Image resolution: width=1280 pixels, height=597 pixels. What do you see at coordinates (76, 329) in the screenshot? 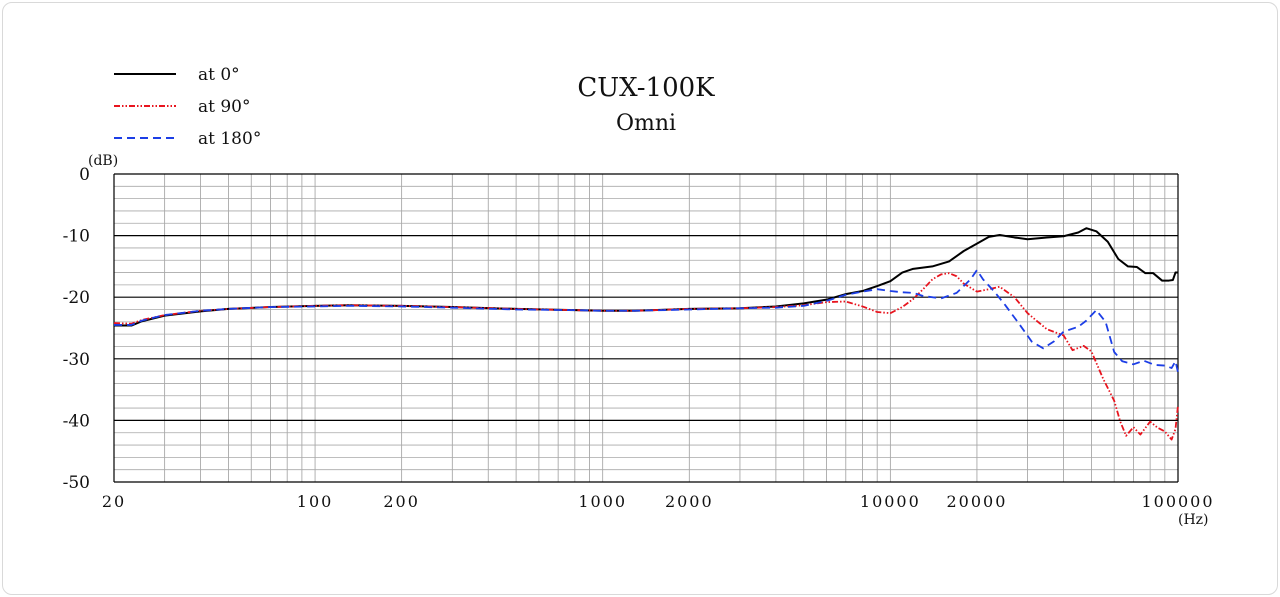
I see `y-tick-labels: 0 -10 -20 -30 -40 -50` at bounding box center [76, 329].